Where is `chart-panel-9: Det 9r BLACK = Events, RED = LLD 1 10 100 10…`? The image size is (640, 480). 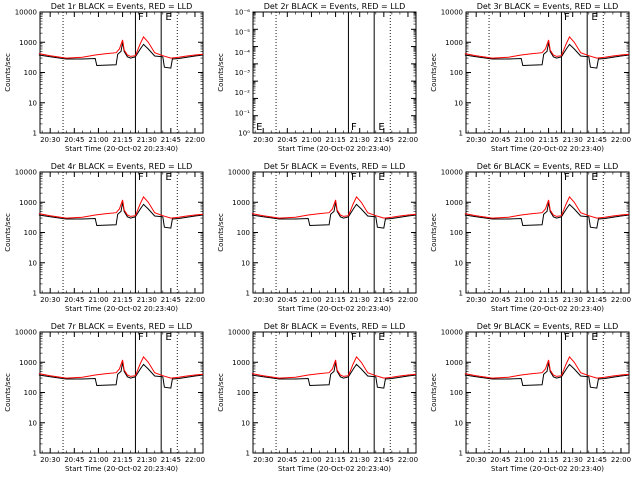 chart-panel-9: Det 9r BLACK = Events, RED = LLD 1 10 100 10… is located at coordinates (530, 397).